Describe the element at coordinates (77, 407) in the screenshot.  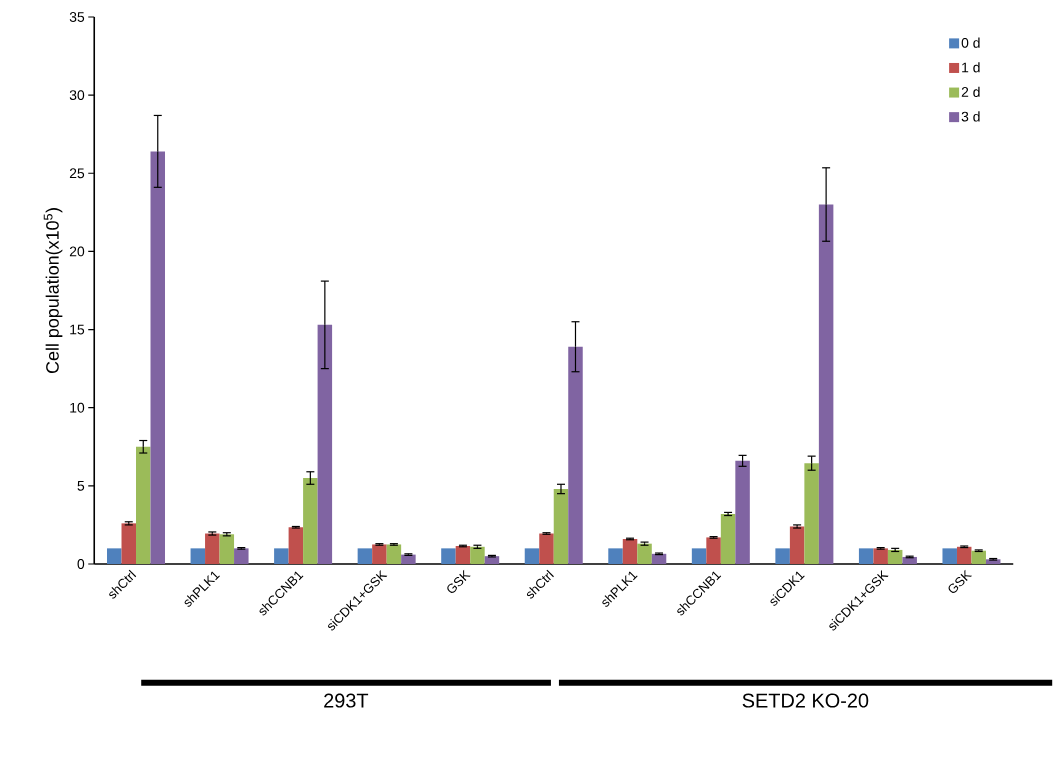
I see `y-tick-label: 10` at that location.